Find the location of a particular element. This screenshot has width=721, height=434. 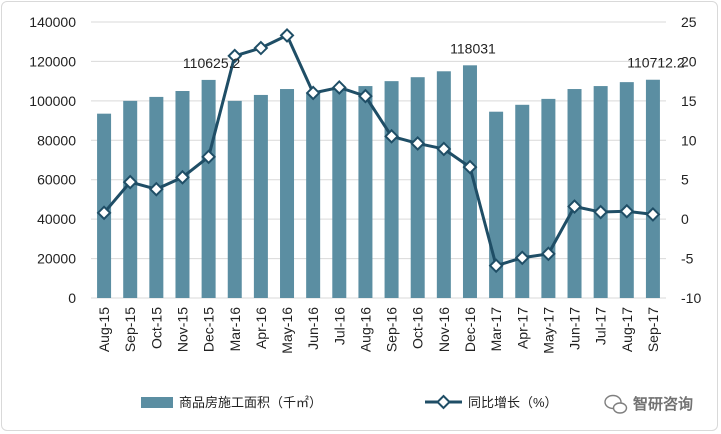

y-right-tick-label: 10 is located at coordinates (689, 140).